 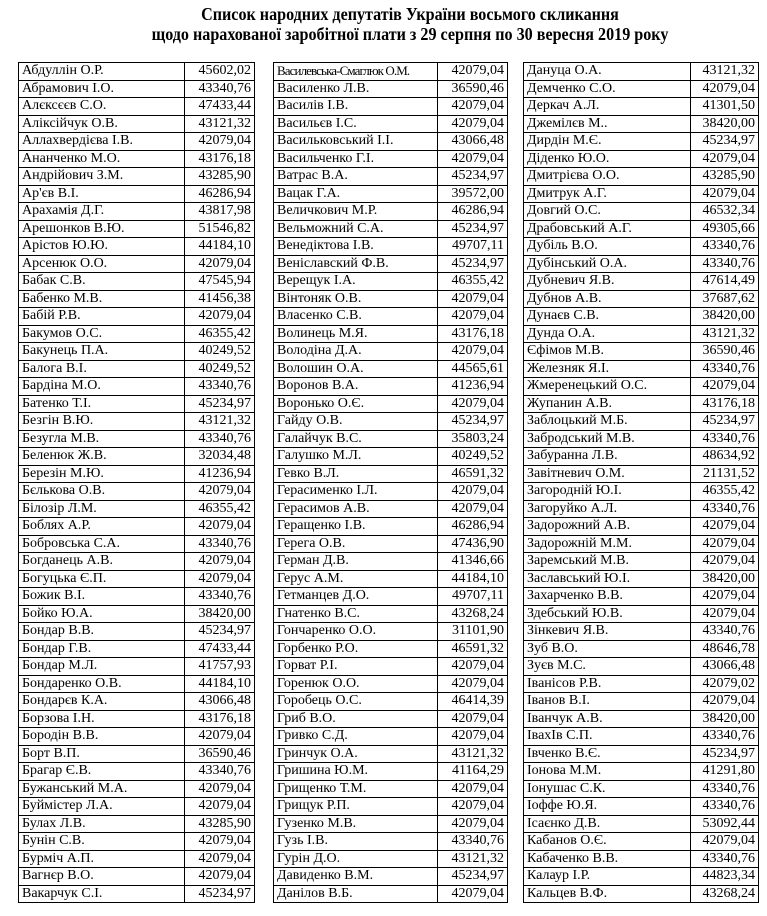 I want to click on table-row: Дануца О.А. 43121,32, so click(x=641, y=71).